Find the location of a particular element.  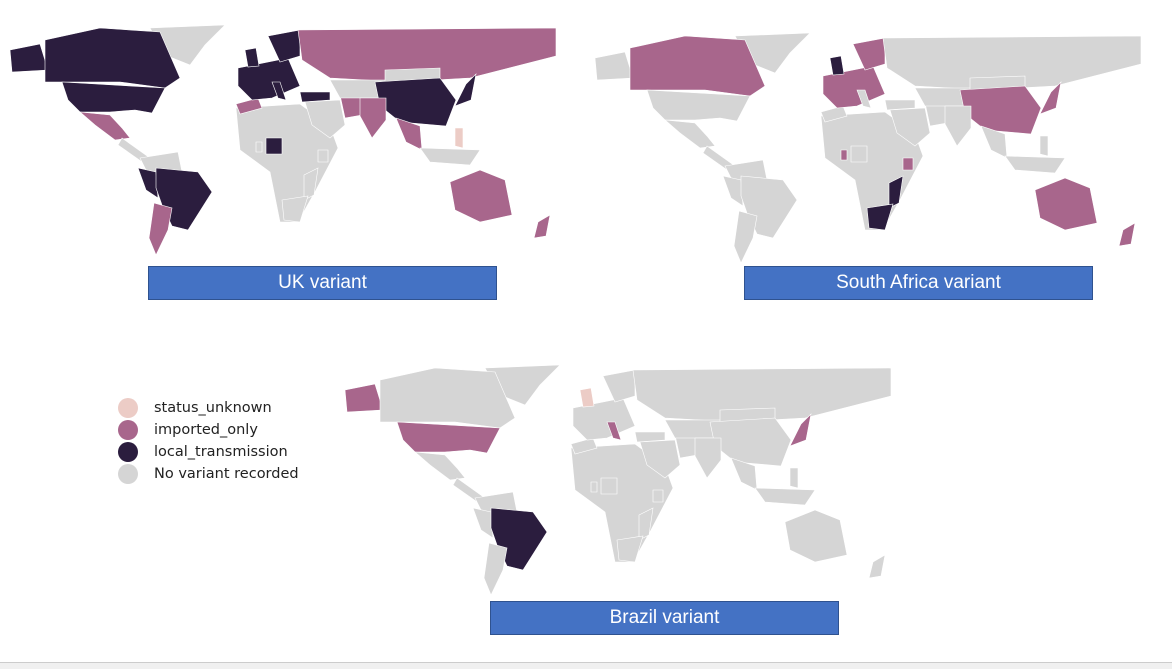

uk-variant-label: UK variant is located at coordinates (322, 283).